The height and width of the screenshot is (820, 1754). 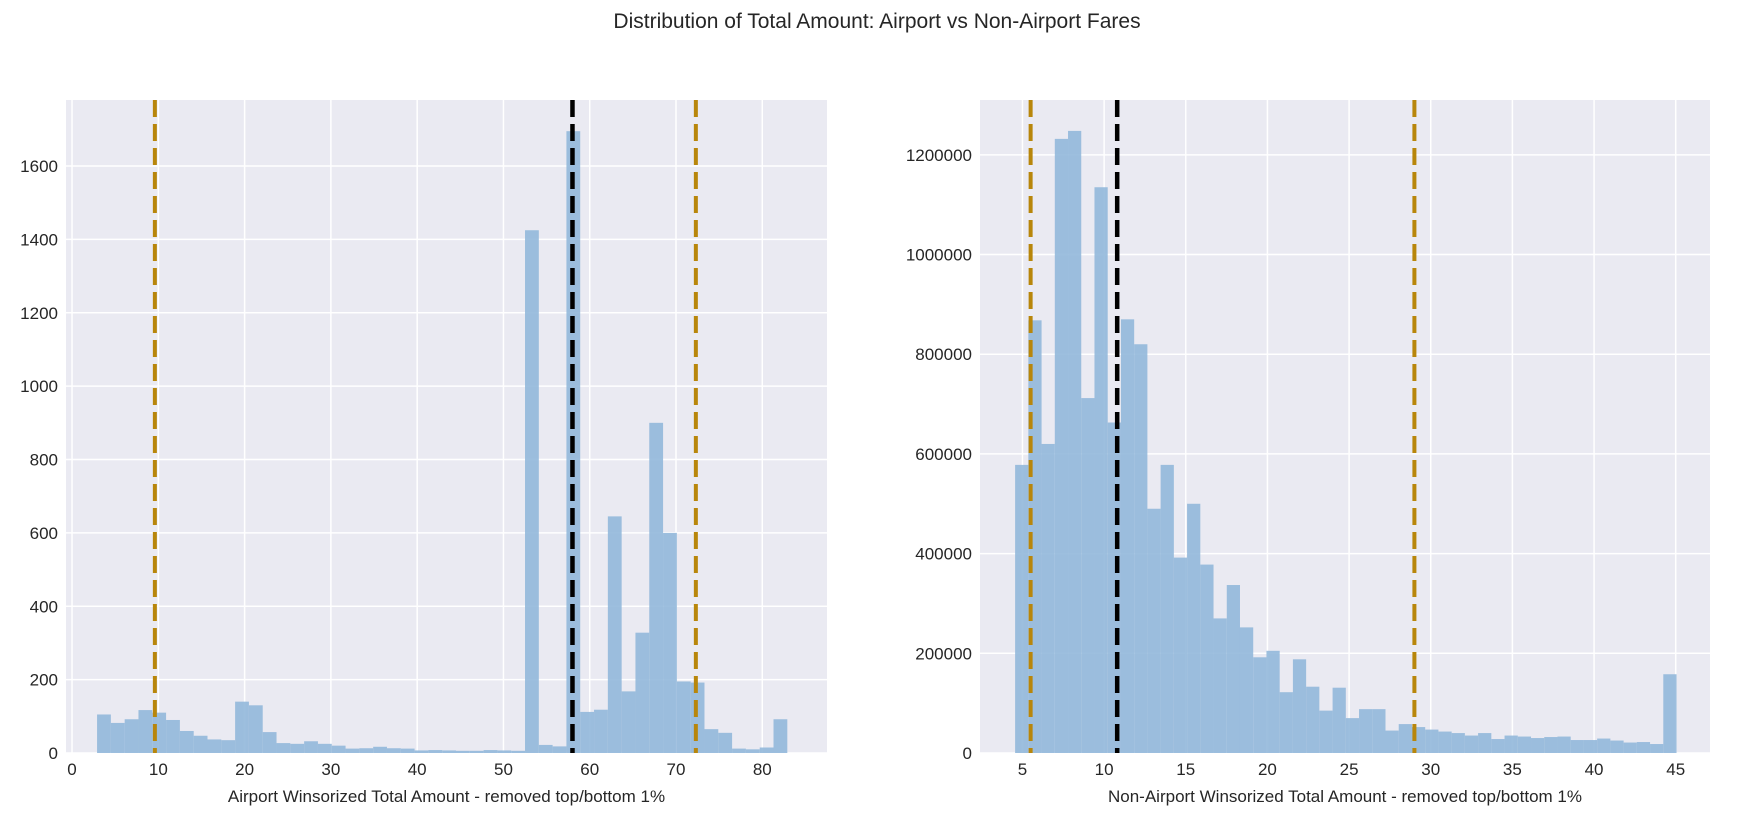 I want to click on chart2-y-tick-label: 400000, so click(x=943, y=554).